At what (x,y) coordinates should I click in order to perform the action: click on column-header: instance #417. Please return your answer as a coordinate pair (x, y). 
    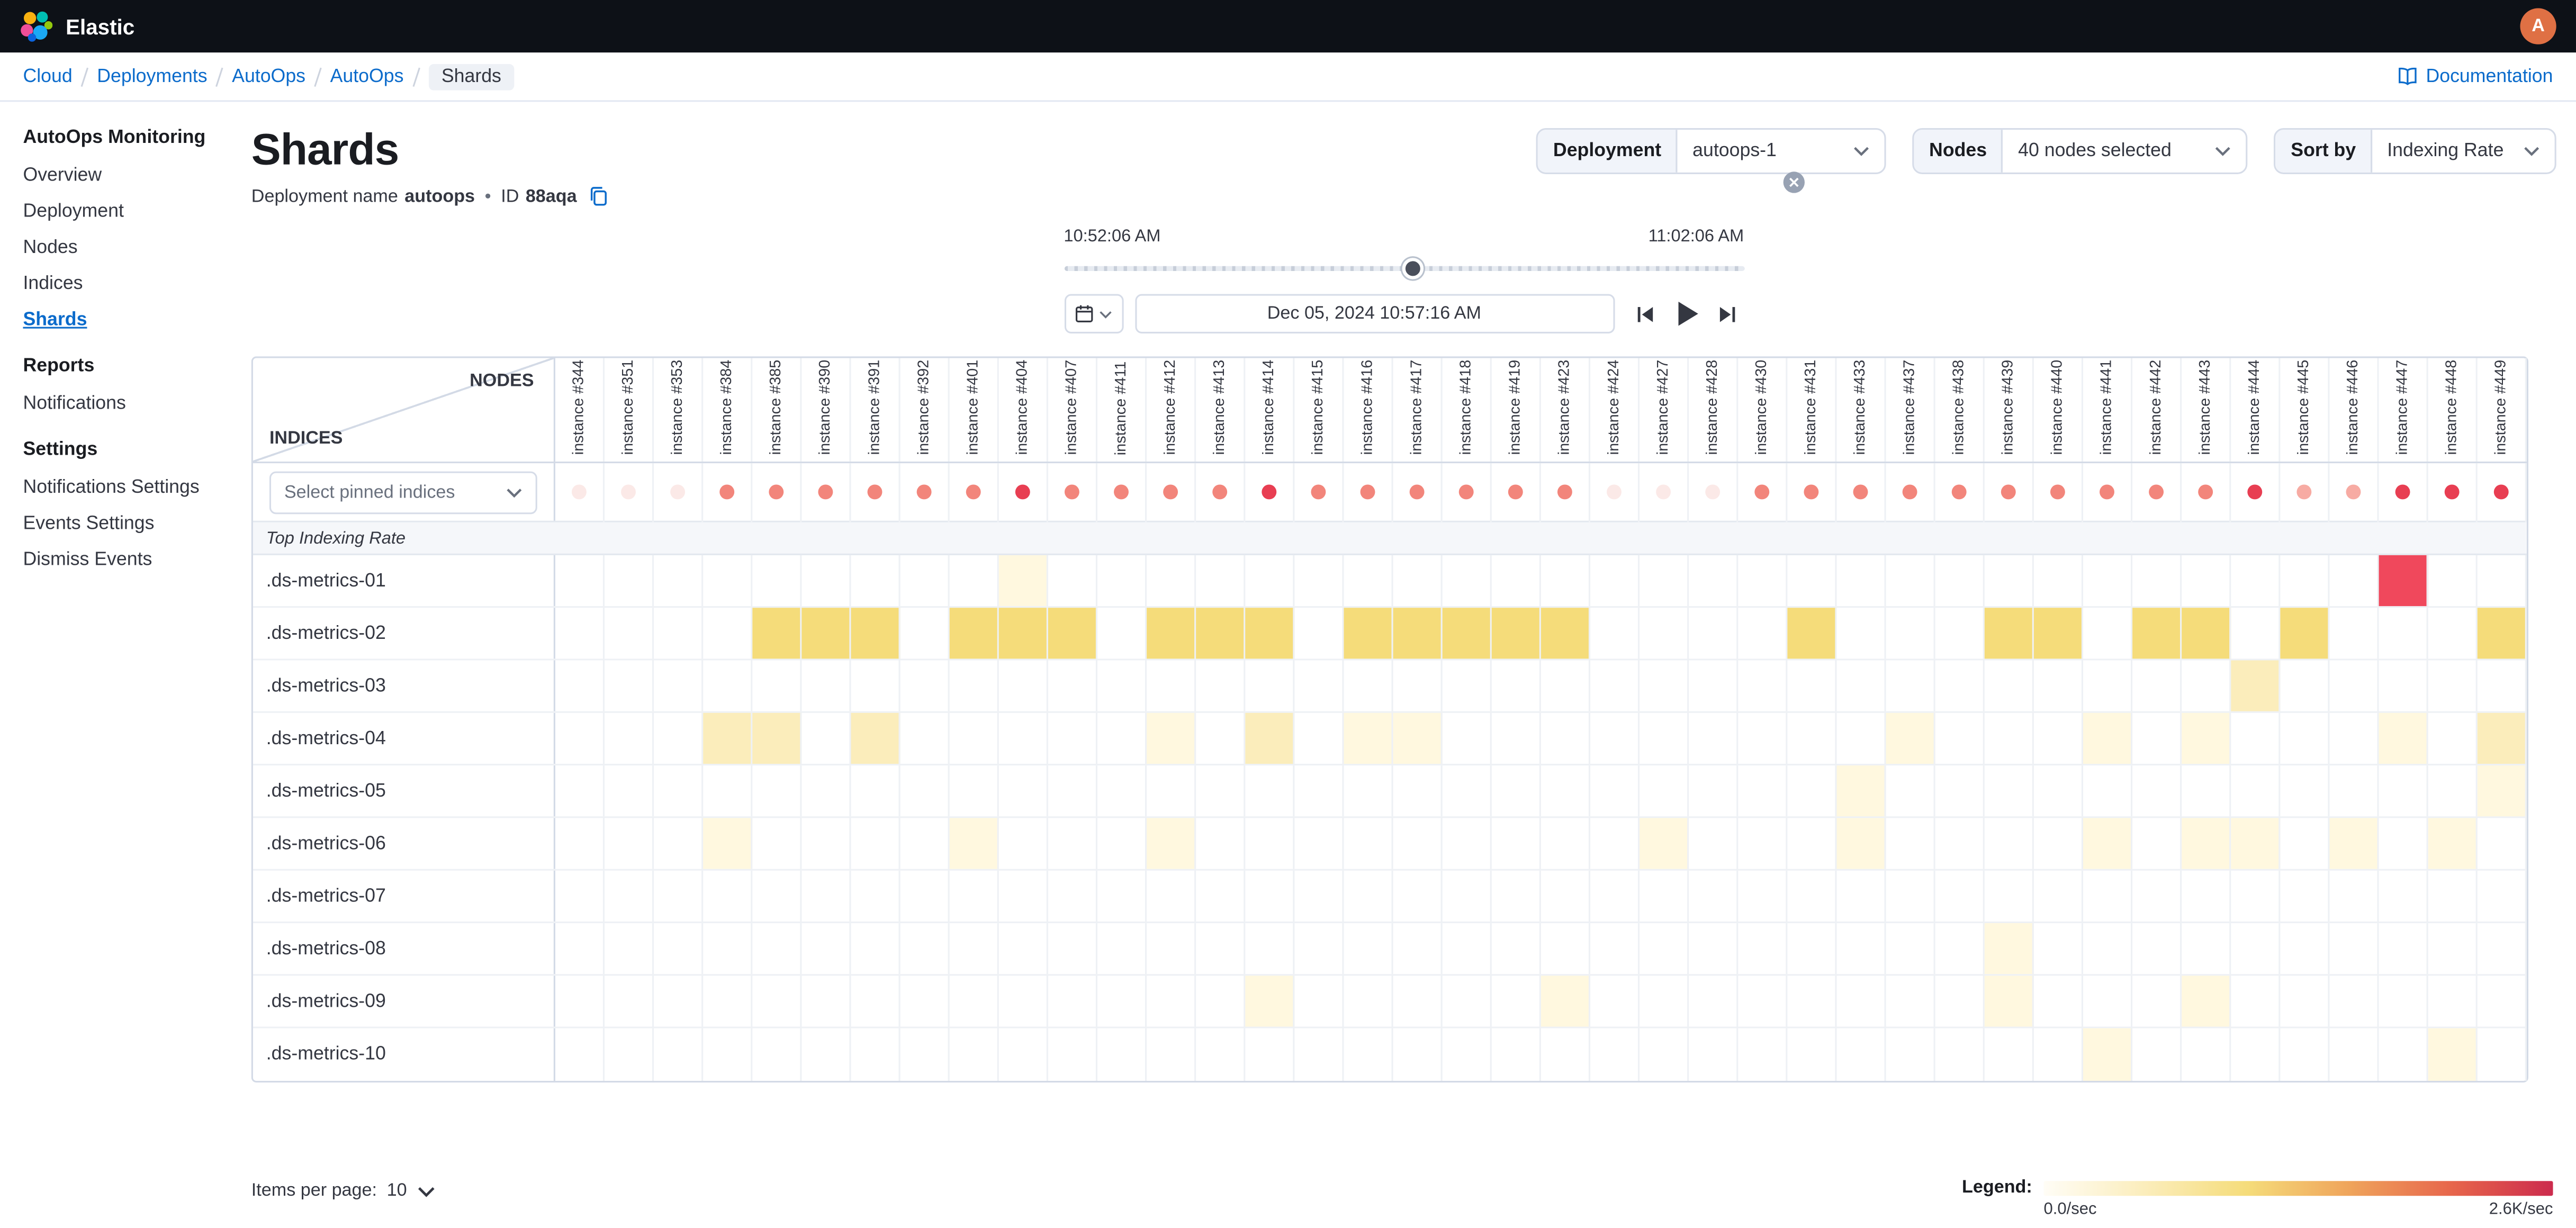
    Looking at the image, I should click on (1418, 410).